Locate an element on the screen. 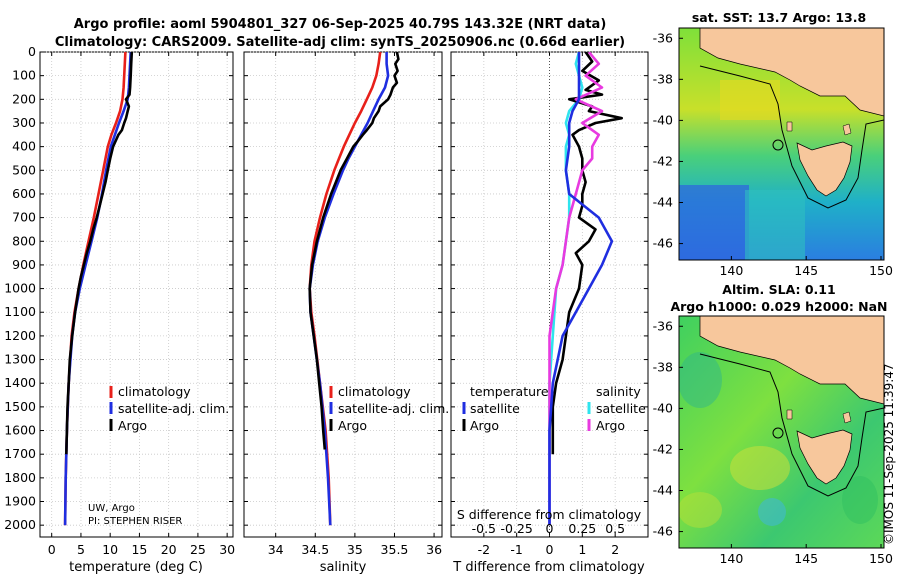 This screenshot has height=580, width=900. sla-map-title-line1: Altim. SLA: 0.11 is located at coordinates (778, 289).